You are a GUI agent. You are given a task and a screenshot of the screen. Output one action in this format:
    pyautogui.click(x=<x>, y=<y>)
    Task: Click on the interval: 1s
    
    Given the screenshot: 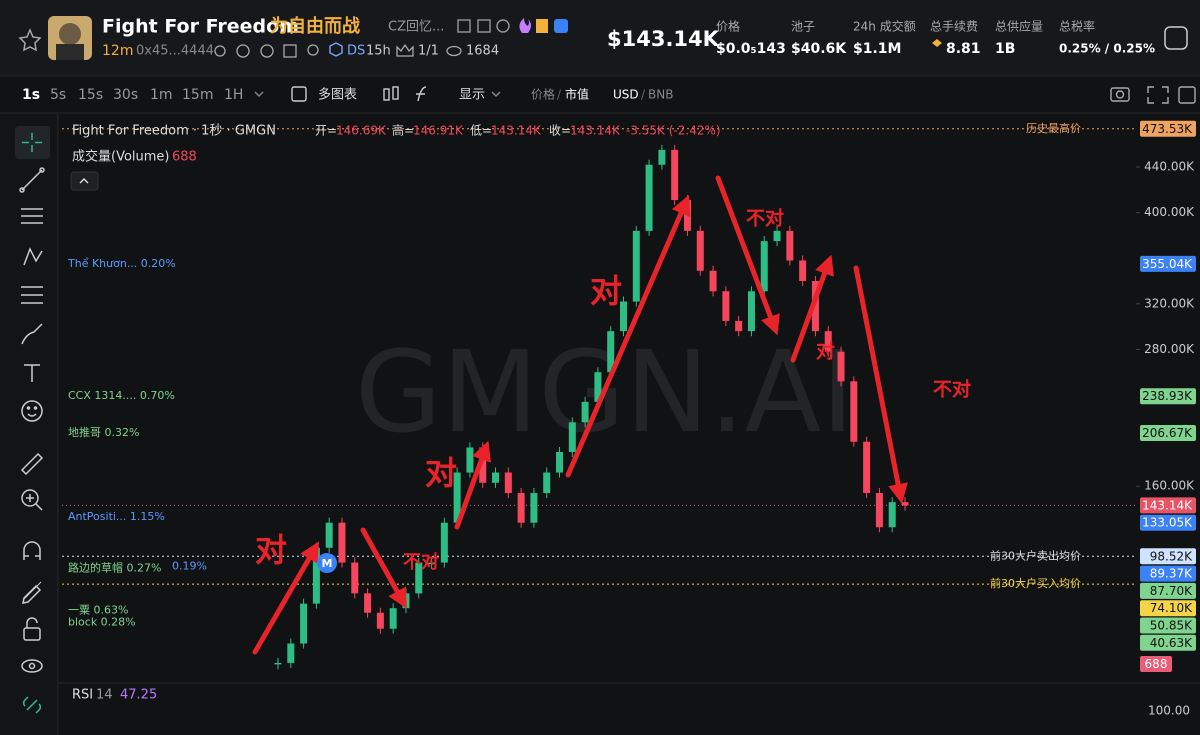 What is the action you would take?
    pyautogui.click(x=31, y=95)
    